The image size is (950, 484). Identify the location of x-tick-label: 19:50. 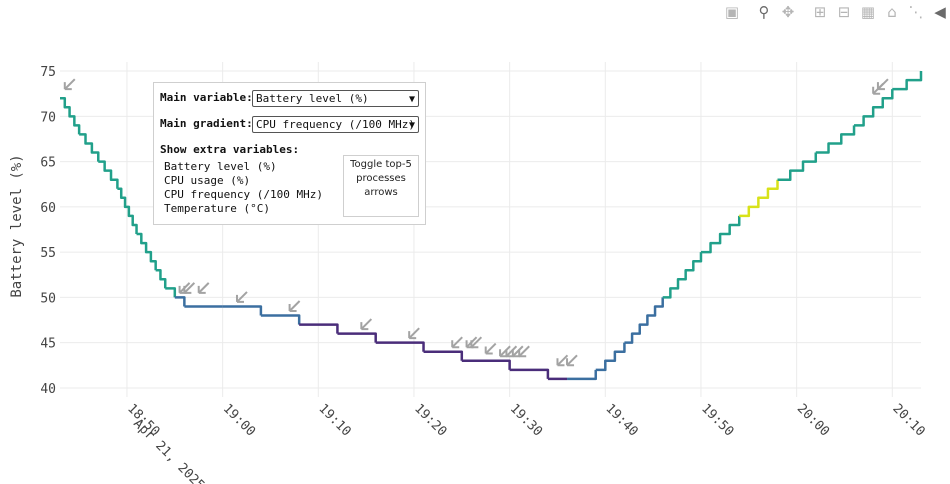
(717, 420).